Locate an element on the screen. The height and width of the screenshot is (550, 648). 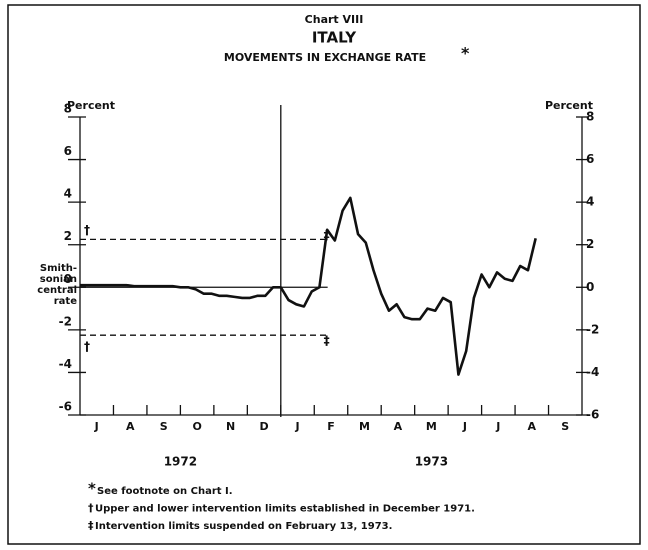
chart-title: ITALY is located at coordinates (334, 38).